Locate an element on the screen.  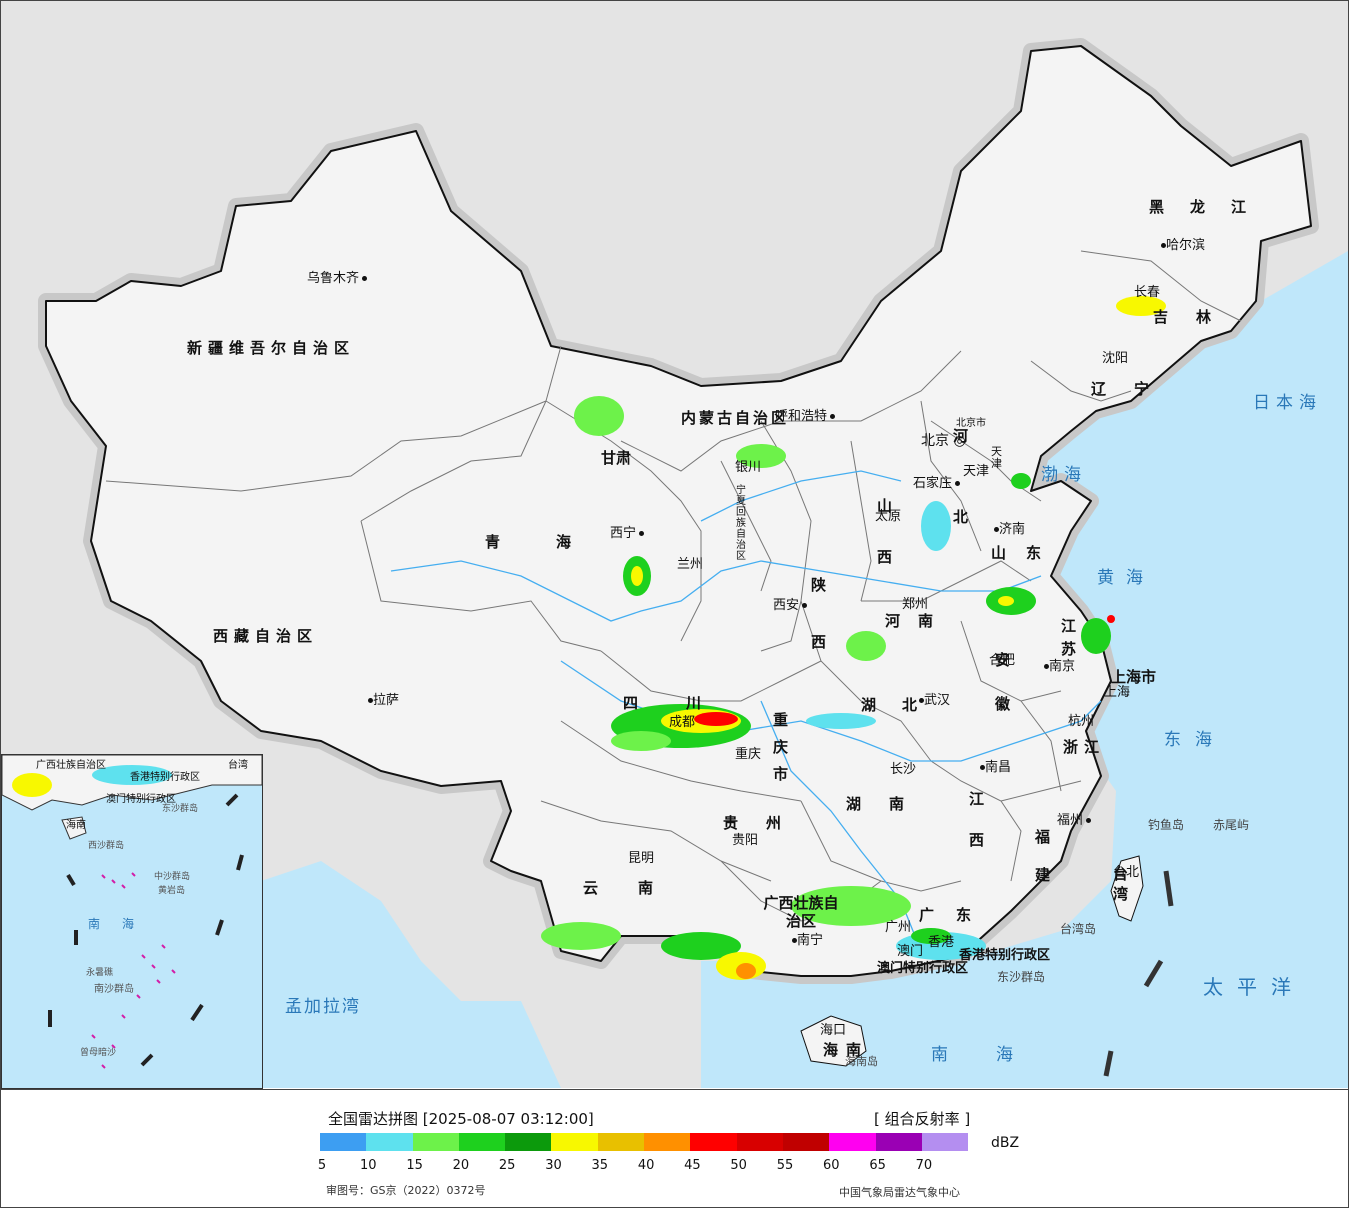
inset-label-huangyan: 黄岩岛 is located at coordinates (172, 891).